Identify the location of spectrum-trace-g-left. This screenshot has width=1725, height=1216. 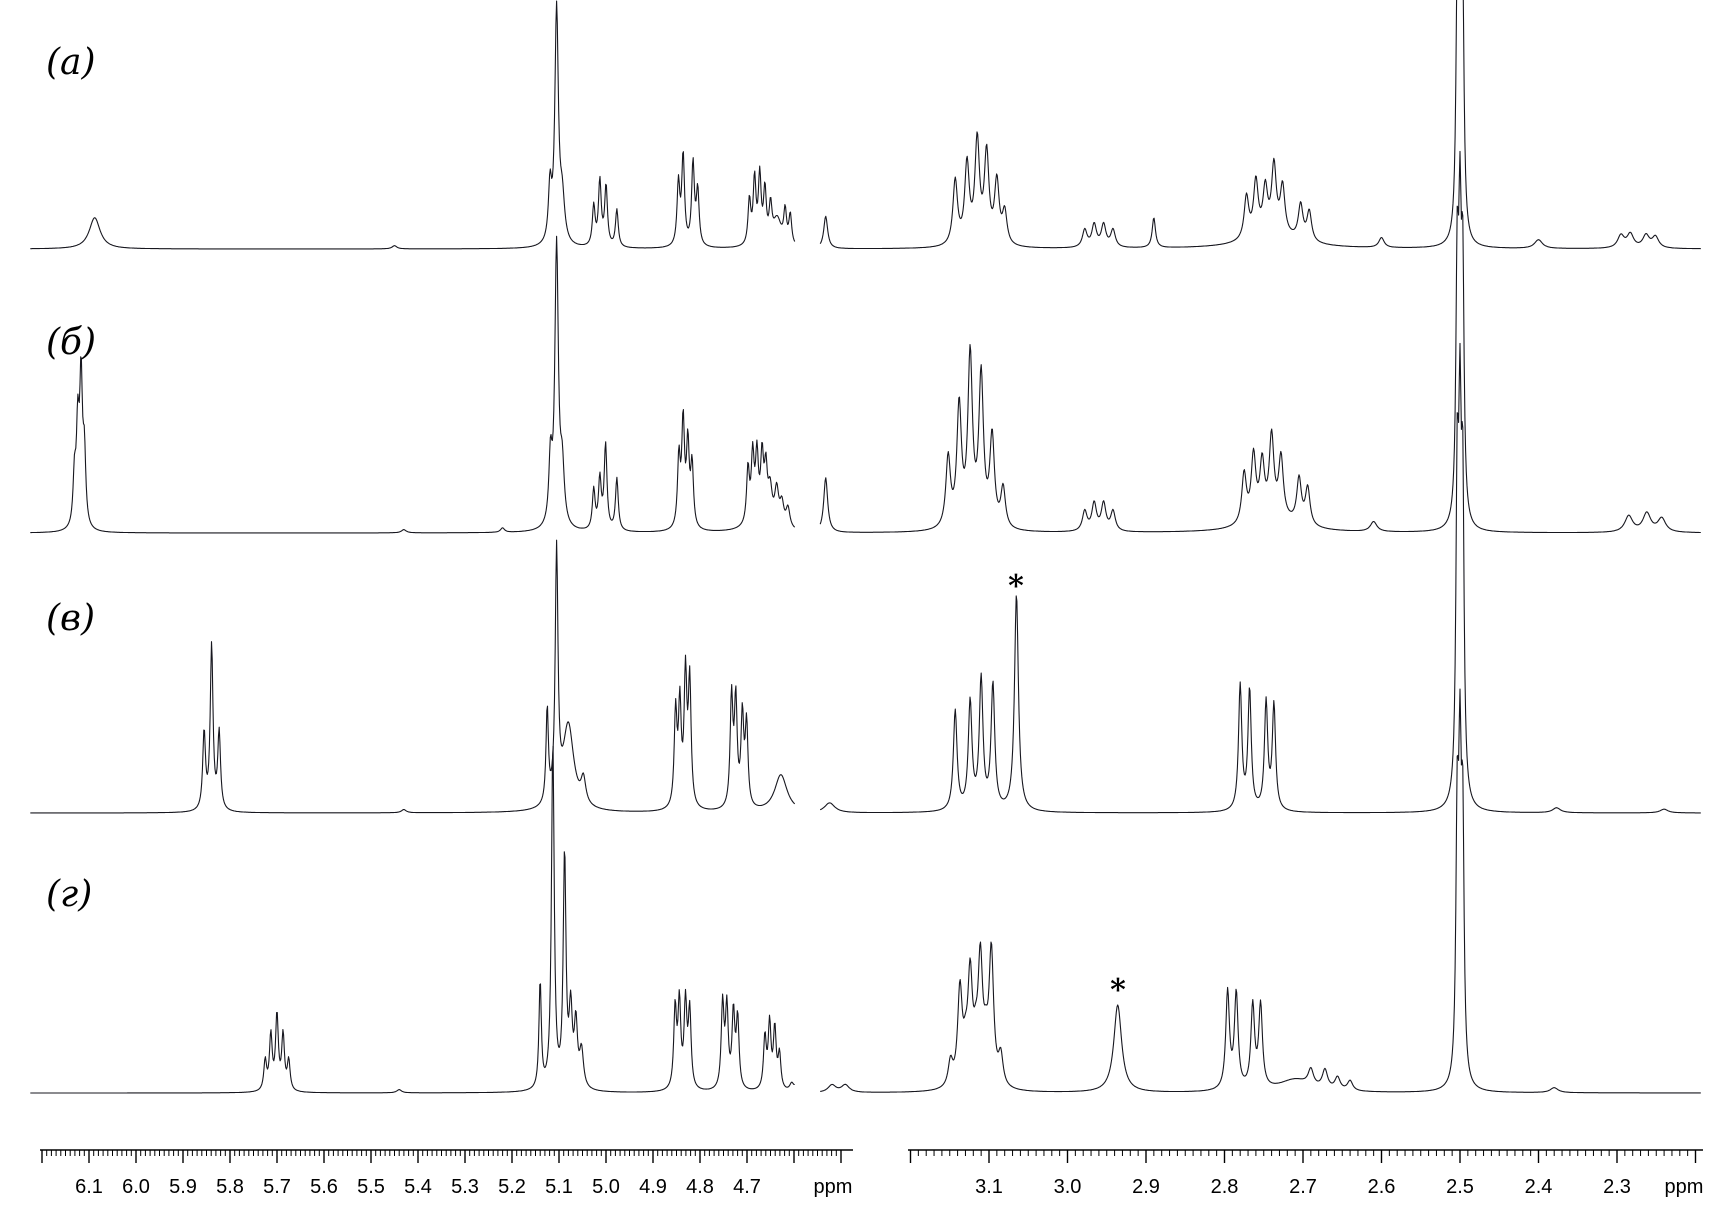
(412, 919).